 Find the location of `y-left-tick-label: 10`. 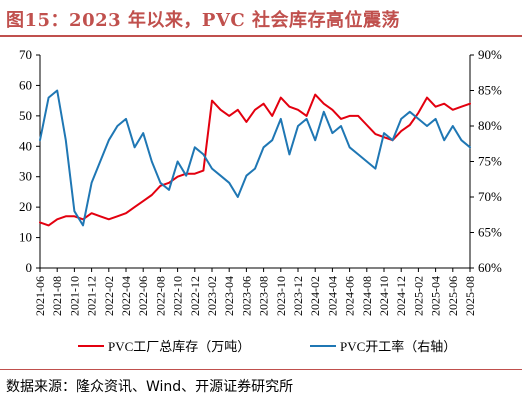

y-left-tick-label: 10 is located at coordinates (25, 237).